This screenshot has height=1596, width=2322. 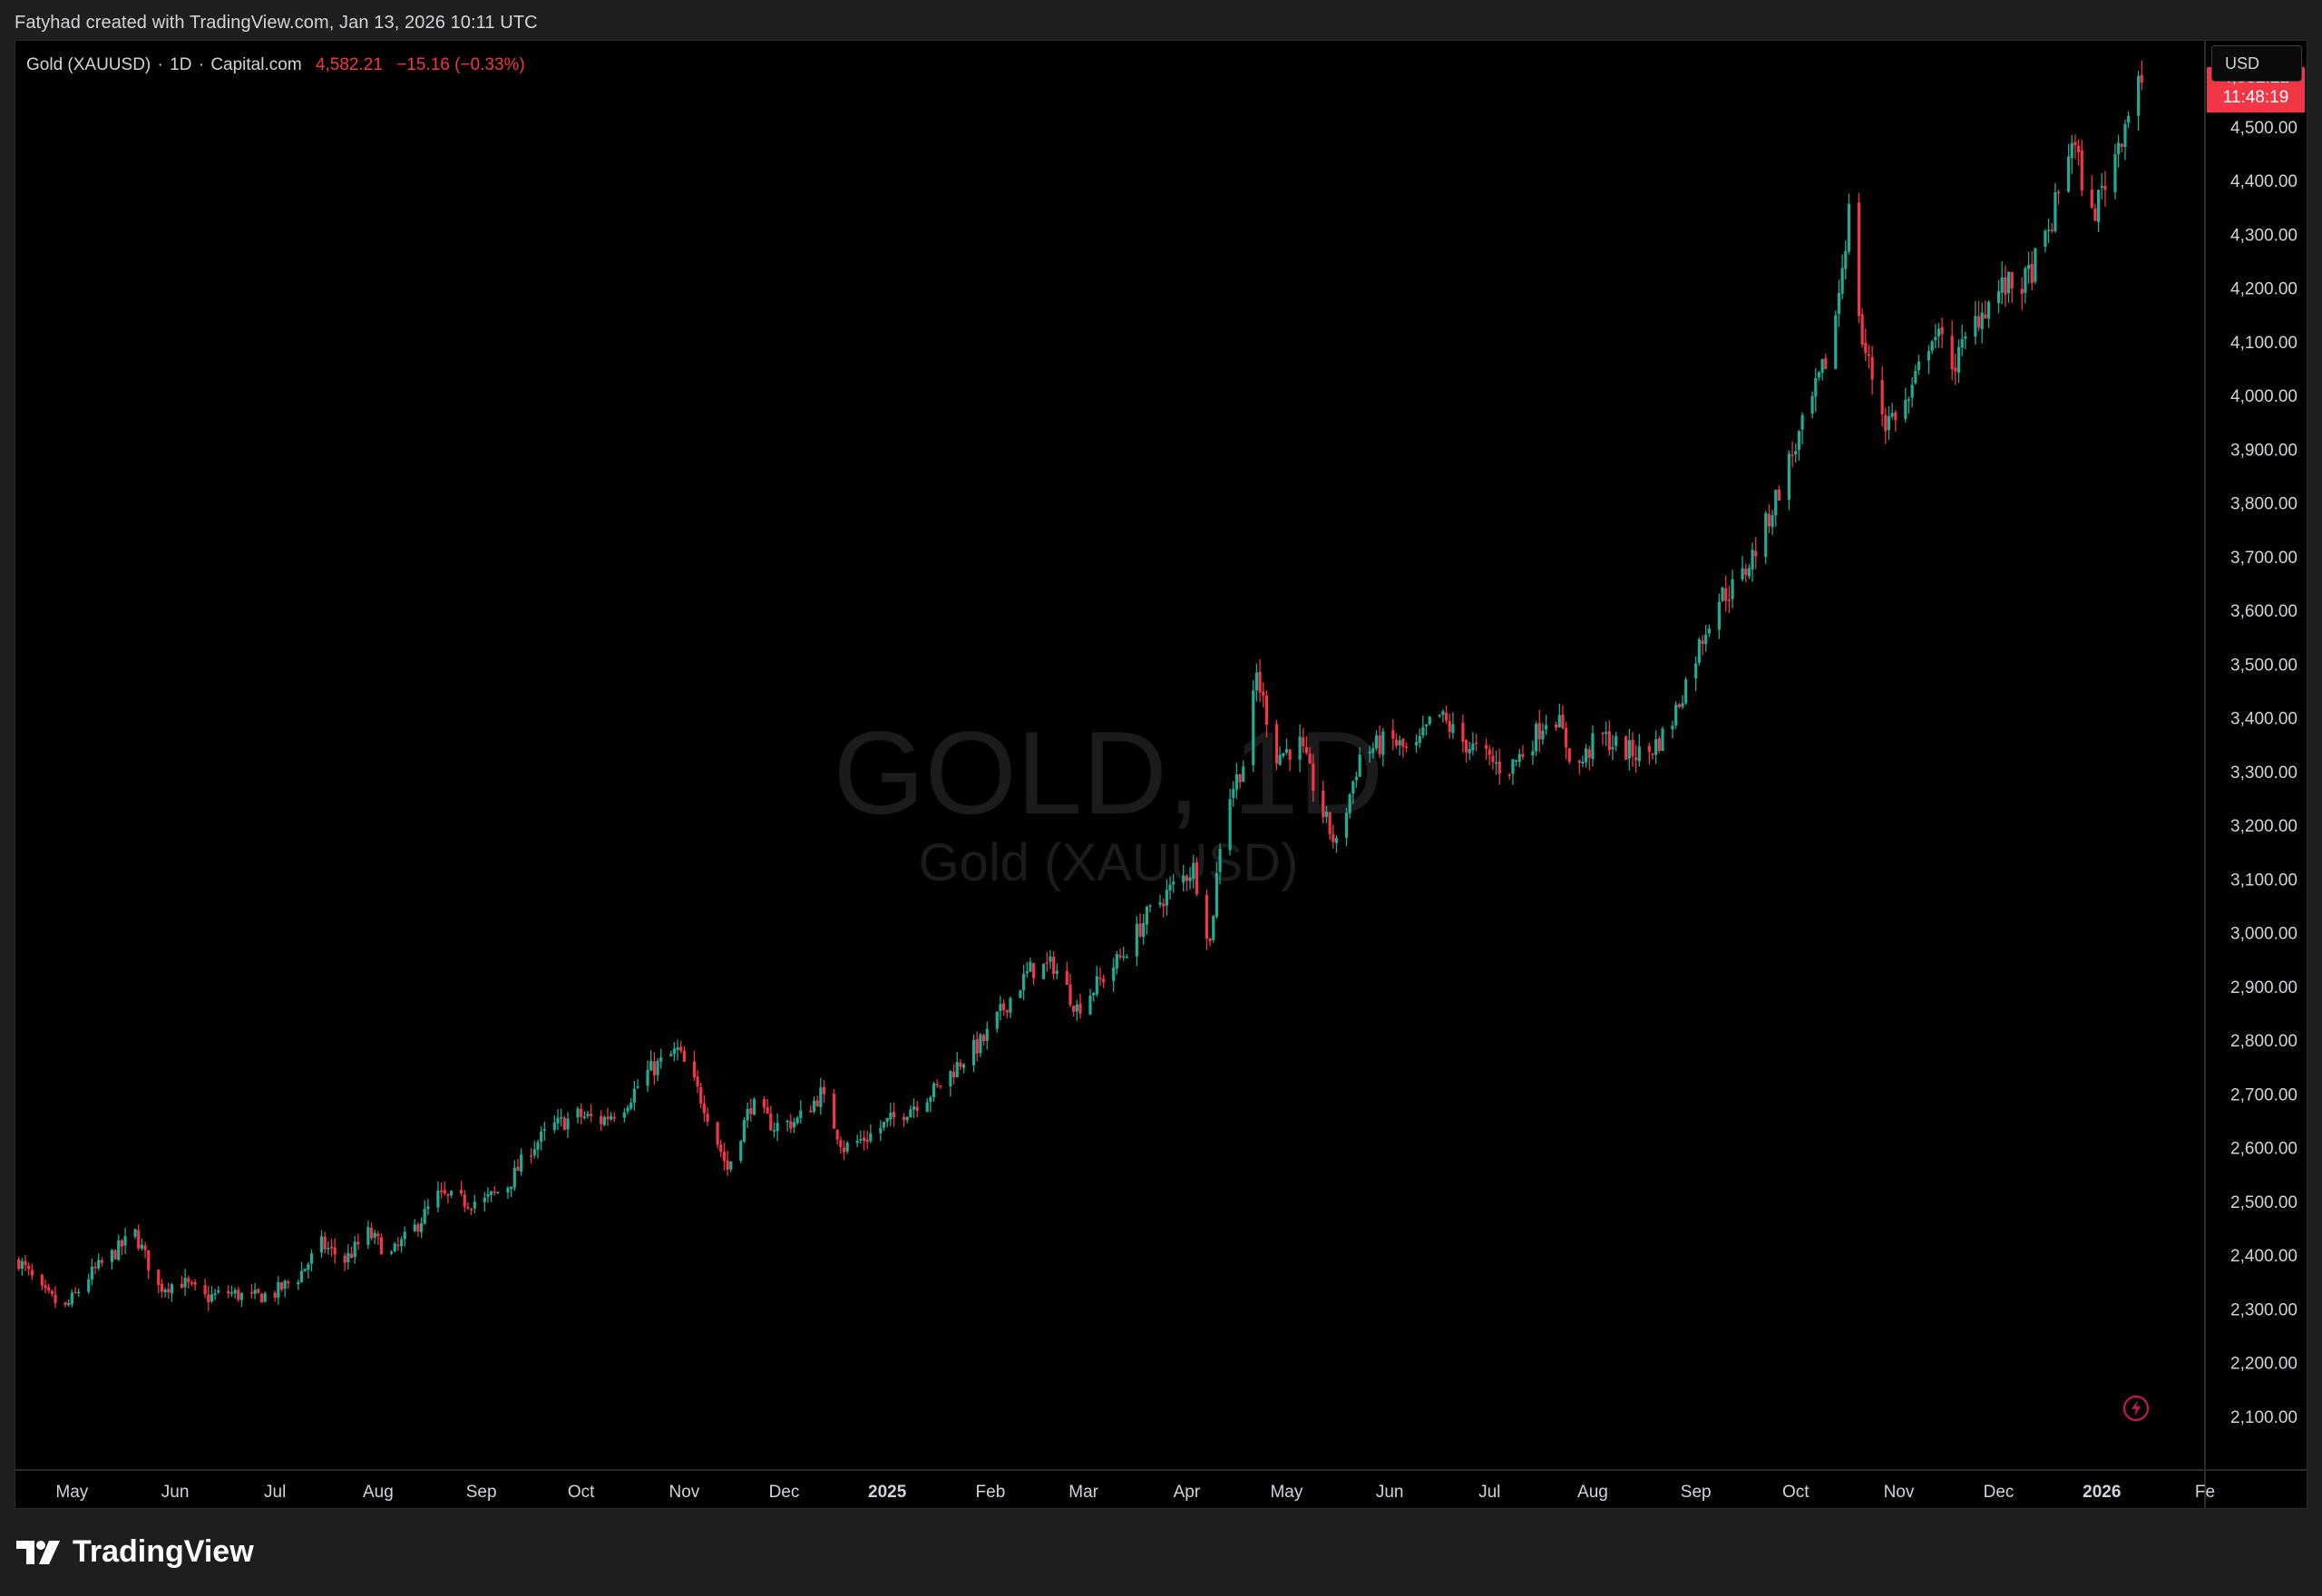 What do you see at coordinates (181, 64) in the screenshot?
I see `legend-interval: 1D` at bounding box center [181, 64].